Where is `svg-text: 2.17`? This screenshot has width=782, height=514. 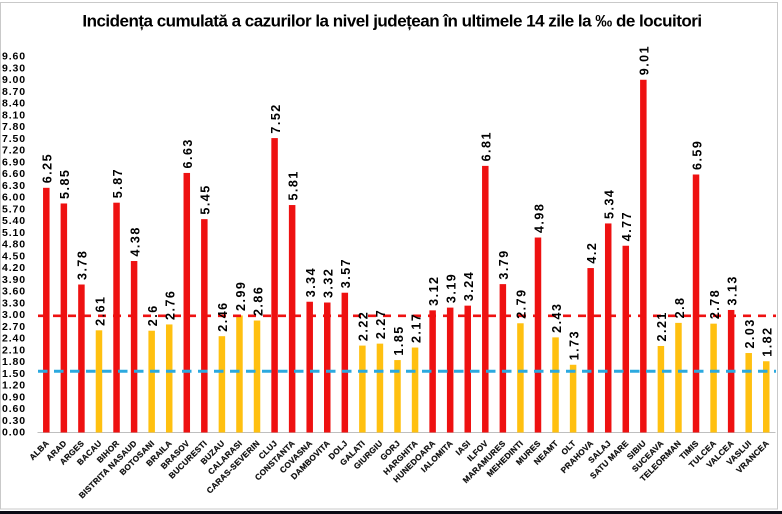
svg-text: 2.17 is located at coordinates (416, 328).